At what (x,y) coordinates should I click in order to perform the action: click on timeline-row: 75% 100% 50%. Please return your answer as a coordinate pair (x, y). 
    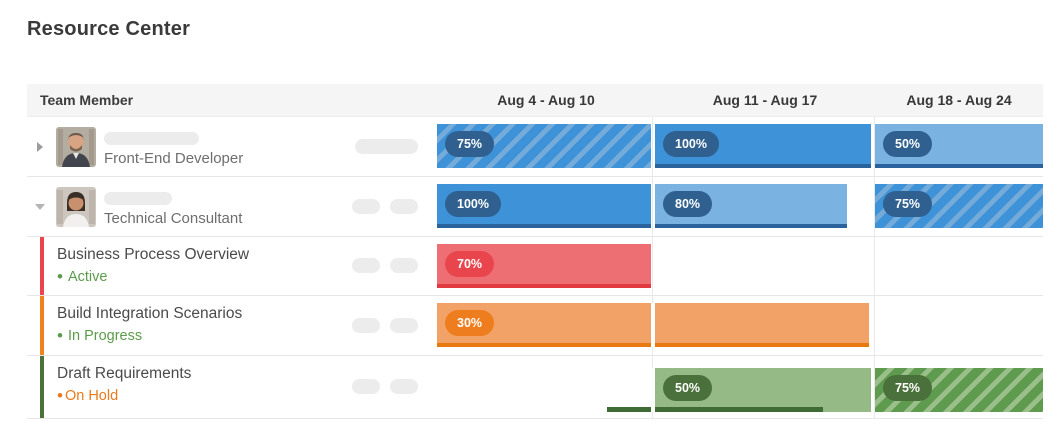
    Looking at the image, I should click on (740, 146).